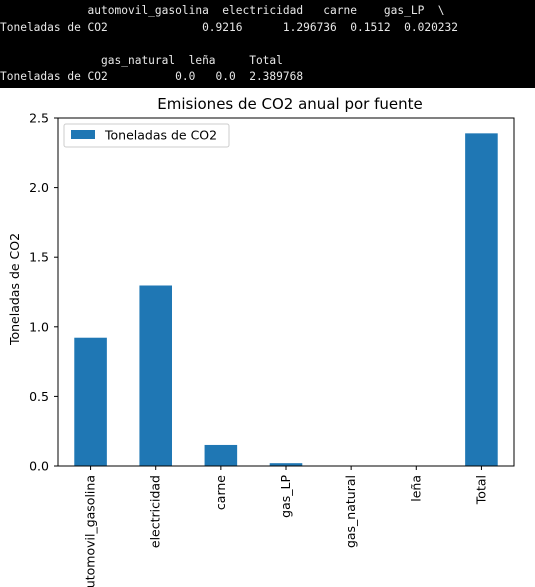 Image resolution: width=535 pixels, height=587 pixels. Describe the element at coordinates (350, 511) in the screenshot. I see `x-tick-label: gas_natural` at that location.